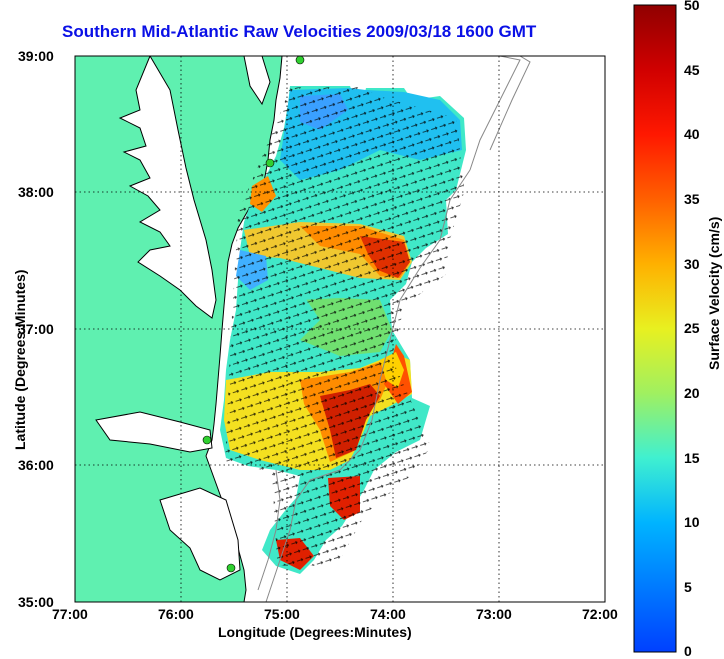  Describe the element at coordinates (600, 614) in the screenshot. I see `x-tick-label: 72:00` at that location.